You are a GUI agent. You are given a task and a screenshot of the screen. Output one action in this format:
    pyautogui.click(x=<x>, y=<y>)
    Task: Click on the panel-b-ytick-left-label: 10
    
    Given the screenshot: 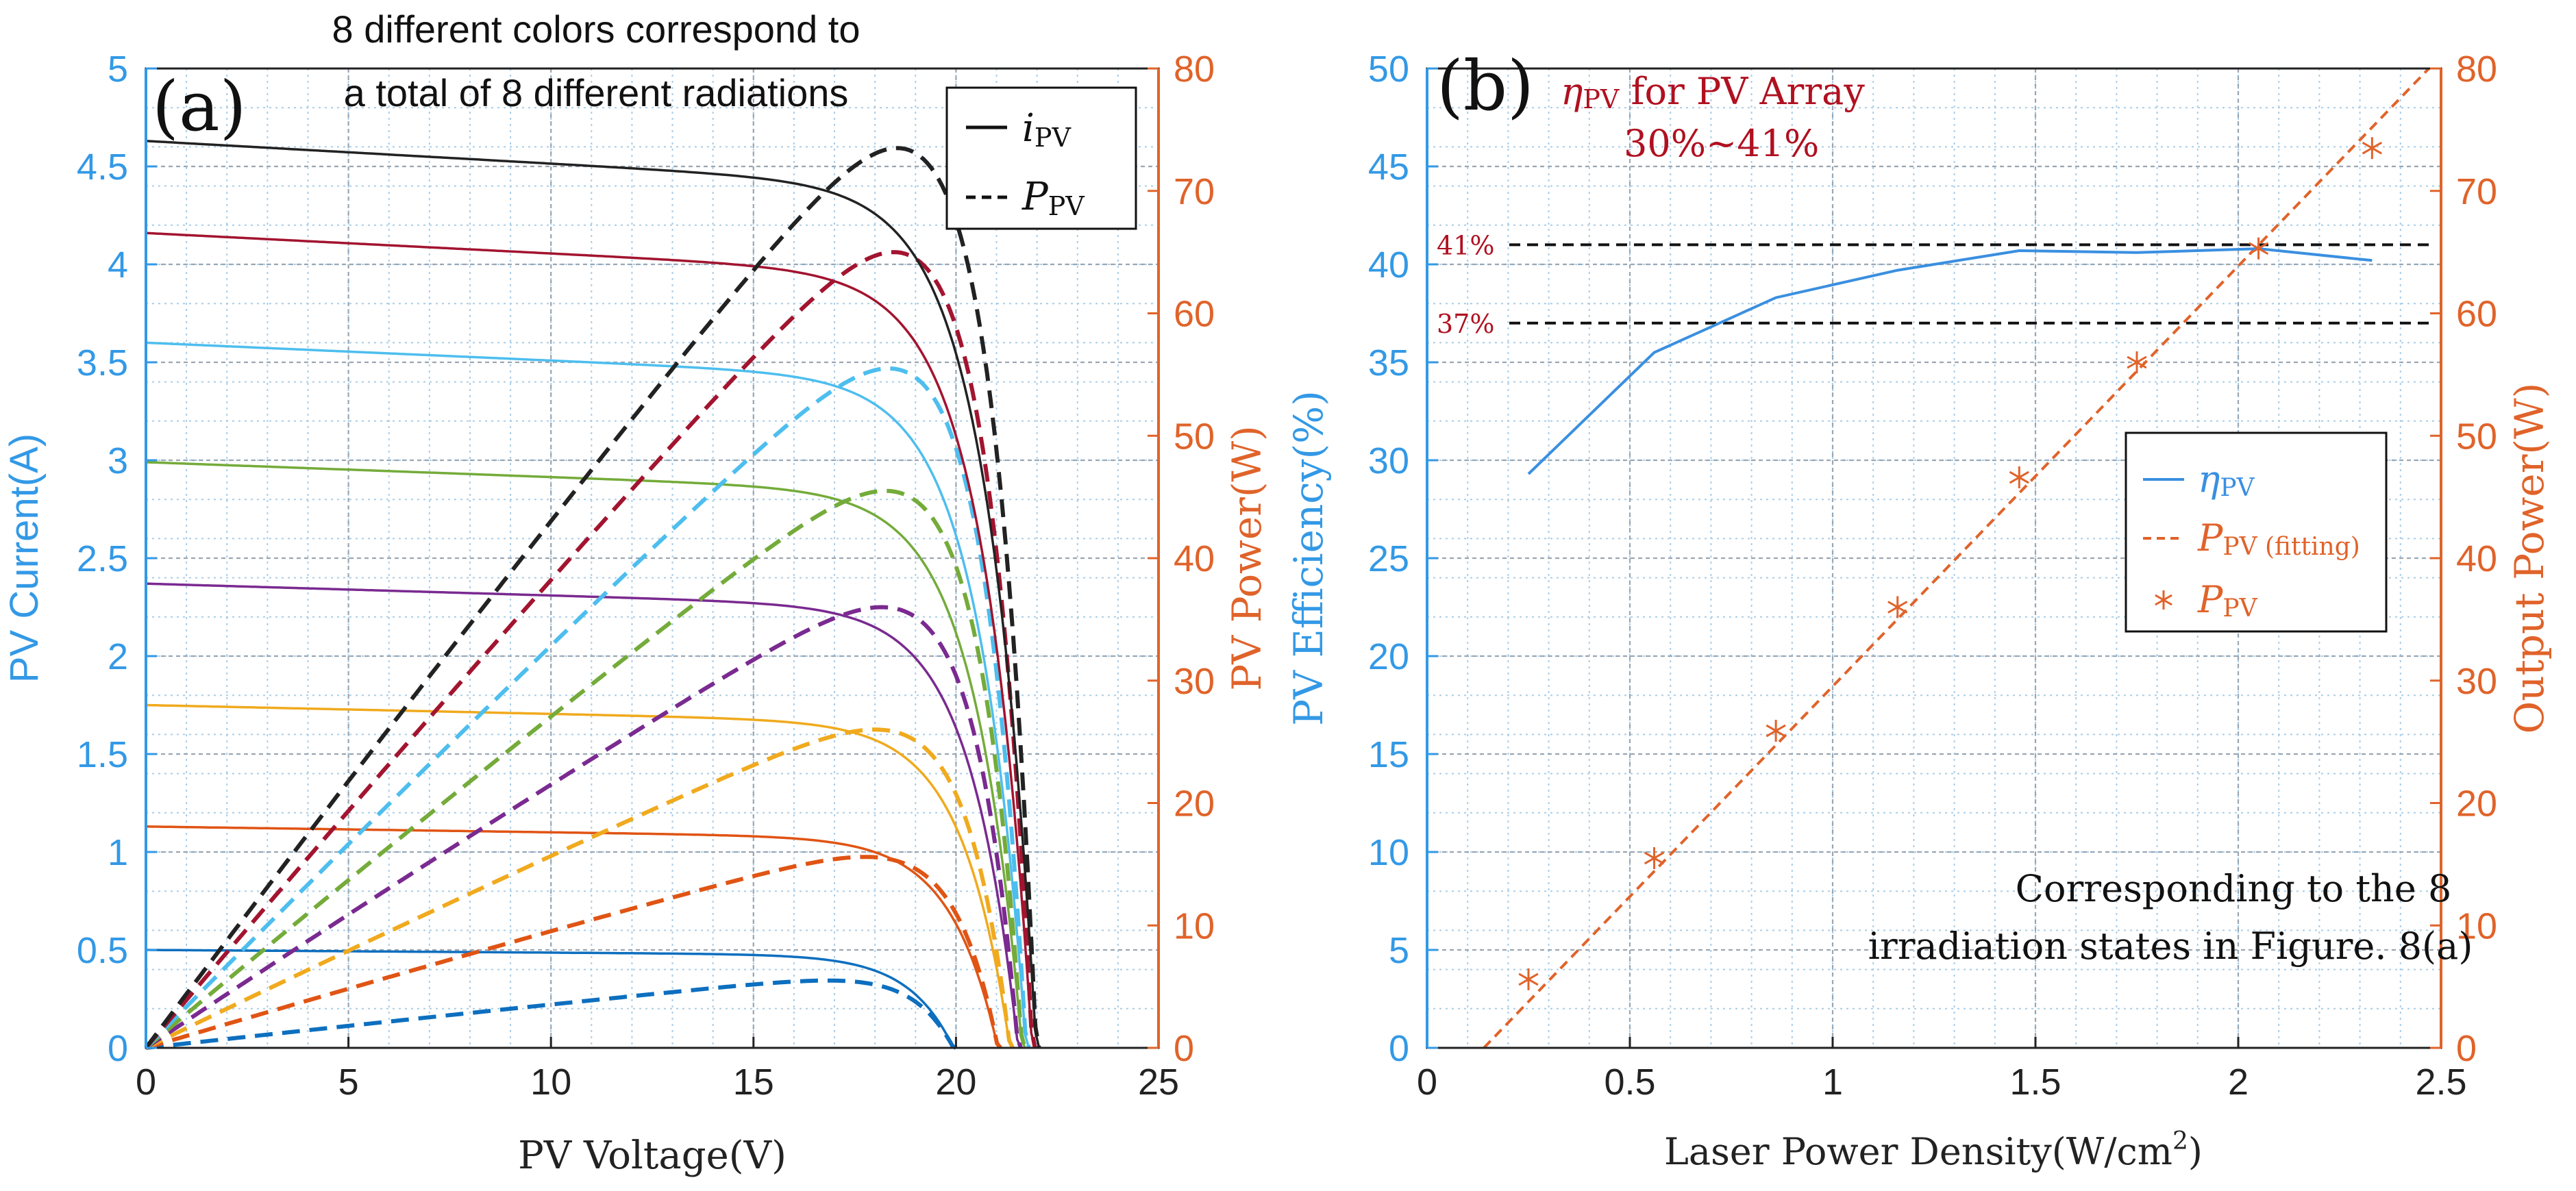 What is the action you would take?
    pyautogui.click(x=1388, y=853)
    